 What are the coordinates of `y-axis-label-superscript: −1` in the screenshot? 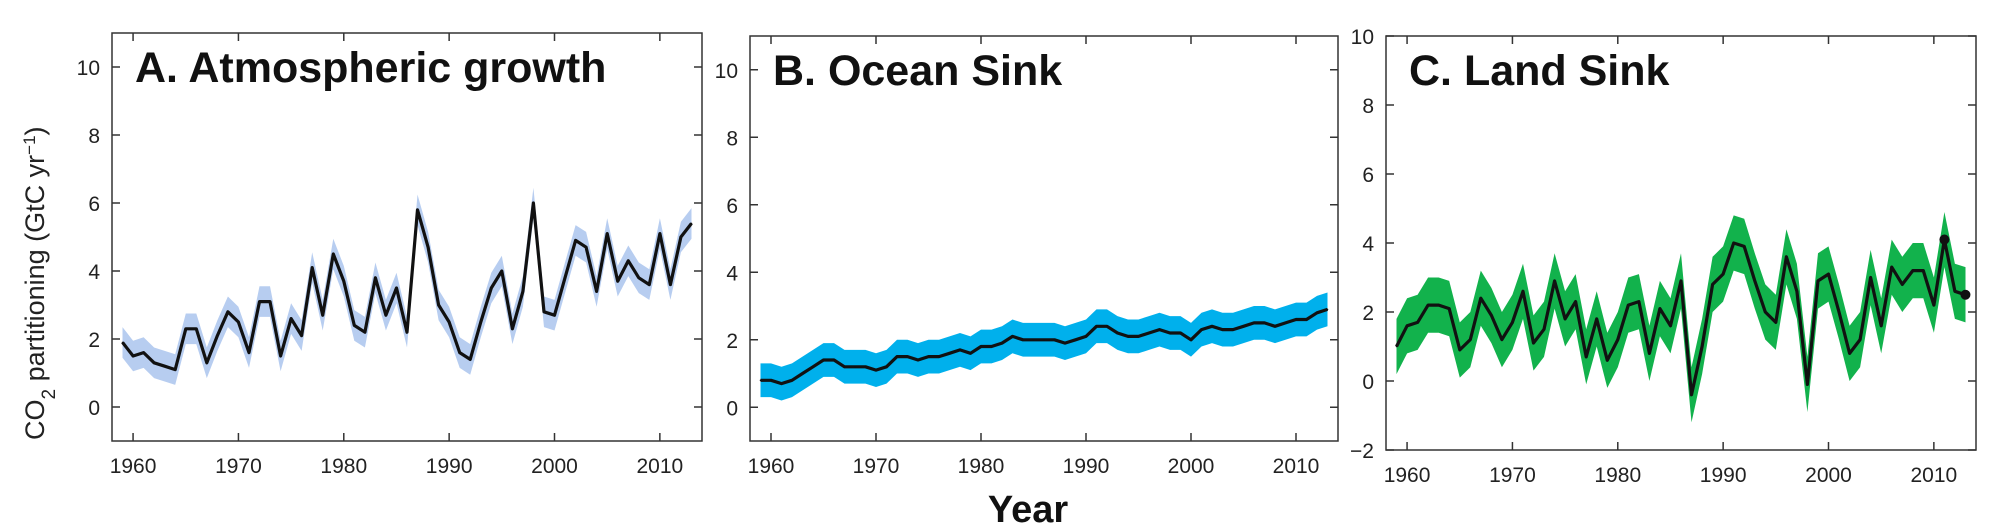 It's located at (29, 144).